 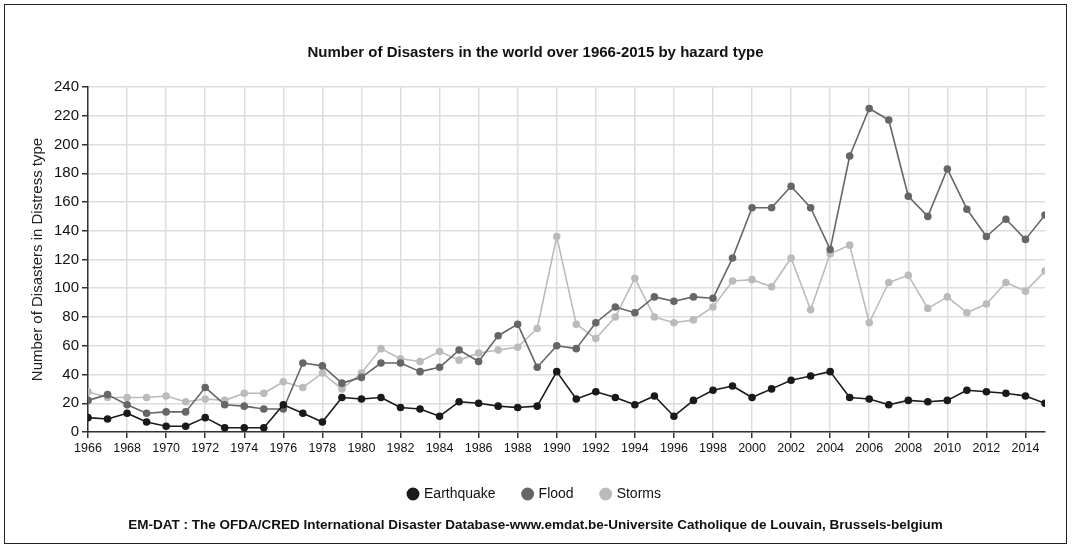 I want to click on x-tick-label: 2004, so click(x=830, y=447).